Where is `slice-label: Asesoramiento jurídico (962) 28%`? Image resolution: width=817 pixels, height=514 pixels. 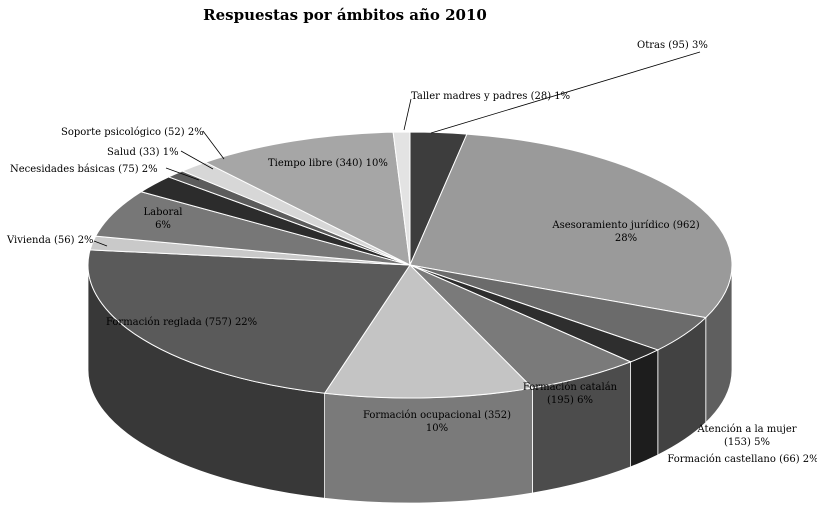 slice-label: Asesoramiento jurídico (962) 28% is located at coordinates (625, 232).